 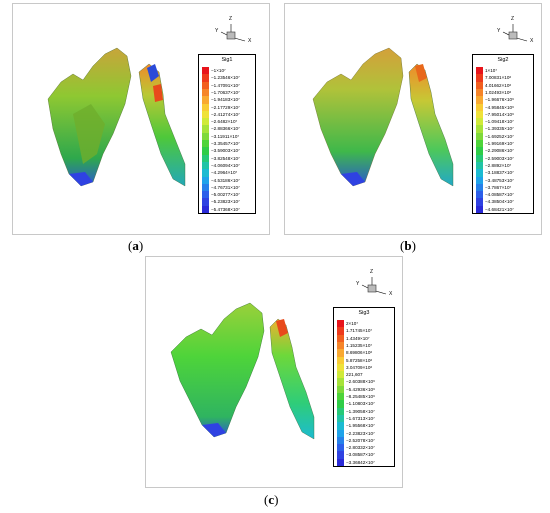 What do you see at coordinates (225, 92) in the screenshot?
I see `legend-label: −1.70637×10⁷` at bounding box center [225, 92].